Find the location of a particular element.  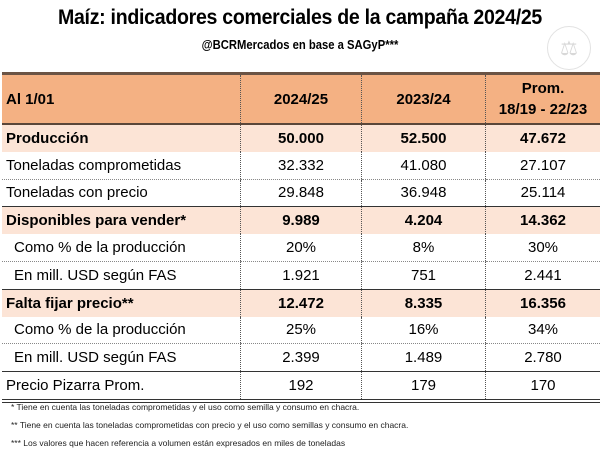

cell-2024-25: 2.399 is located at coordinates (301, 358).